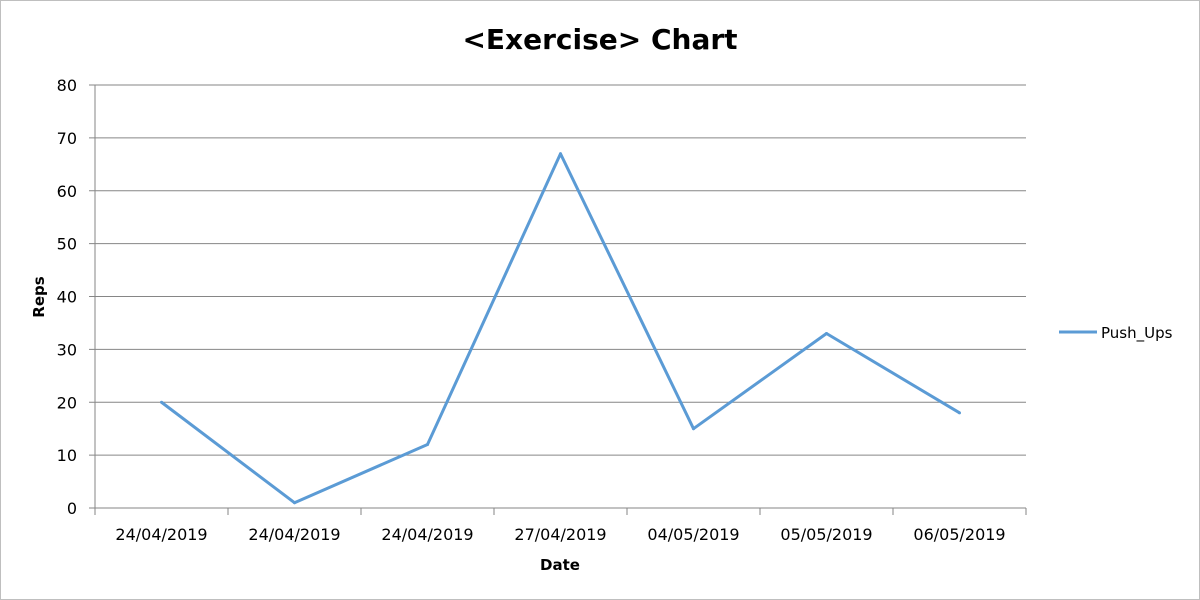  What do you see at coordinates (693, 534) in the screenshot?
I see `x-tick-label: 04/05/2019` at bounding box center [693, 534].